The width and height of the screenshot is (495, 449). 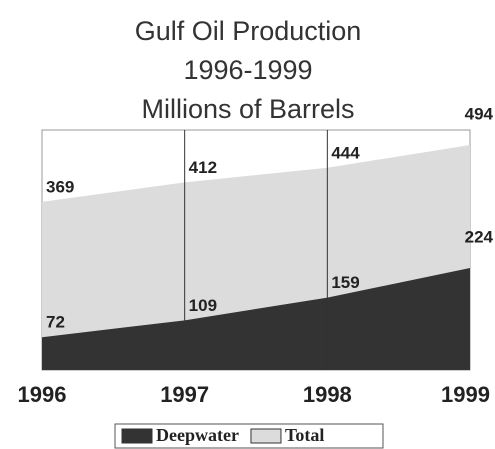 What do you see at coordinates (304, 435) in the screenshot?
I see `legend-label: Total` at bounding box center [304, 435].